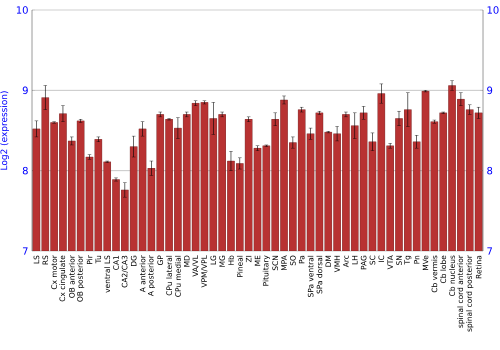 This screenshot has width=500, height=350. I want to click on y2-tick-label: 9, so click(489, 90).